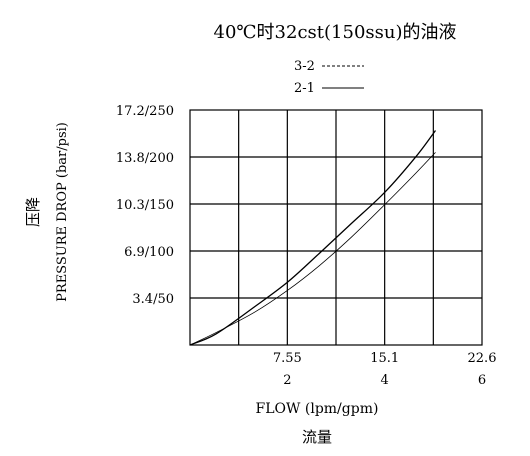 The height and width of the screenshot is (456, 530). Describe the element at coordinates (385, 369) in the screenshot. I see `x-tick-labels: 7.55 2 15.1 4 22.6 6` at that location.